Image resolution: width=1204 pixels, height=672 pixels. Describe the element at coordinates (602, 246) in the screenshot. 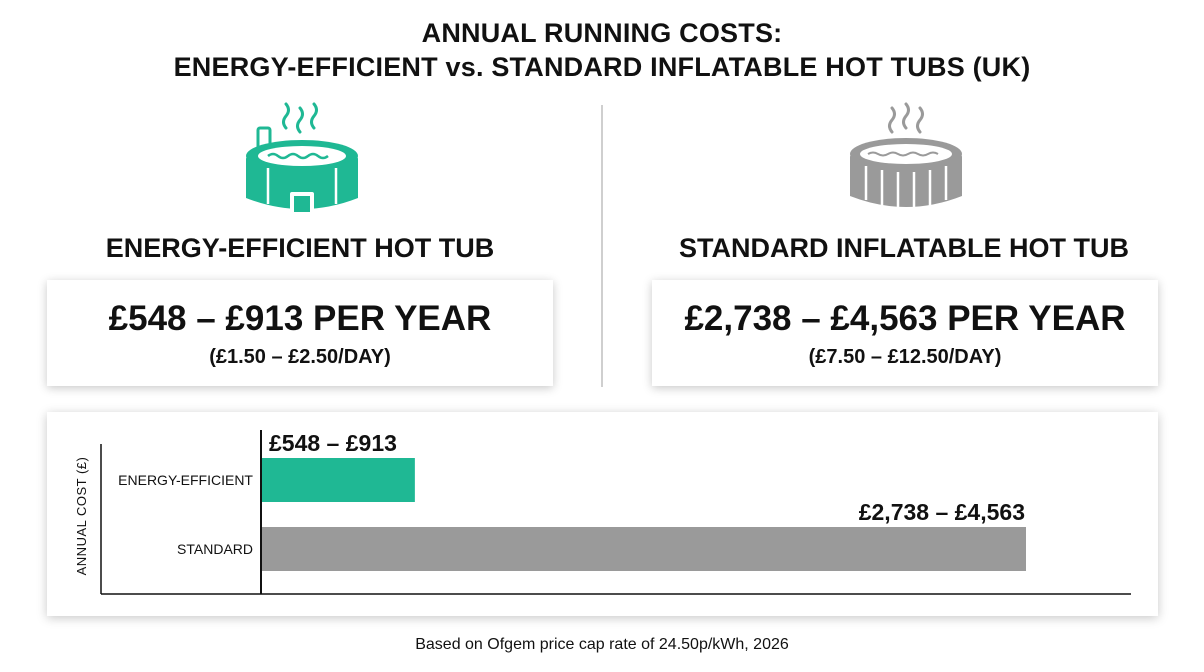

I see `column-divider` at that location.